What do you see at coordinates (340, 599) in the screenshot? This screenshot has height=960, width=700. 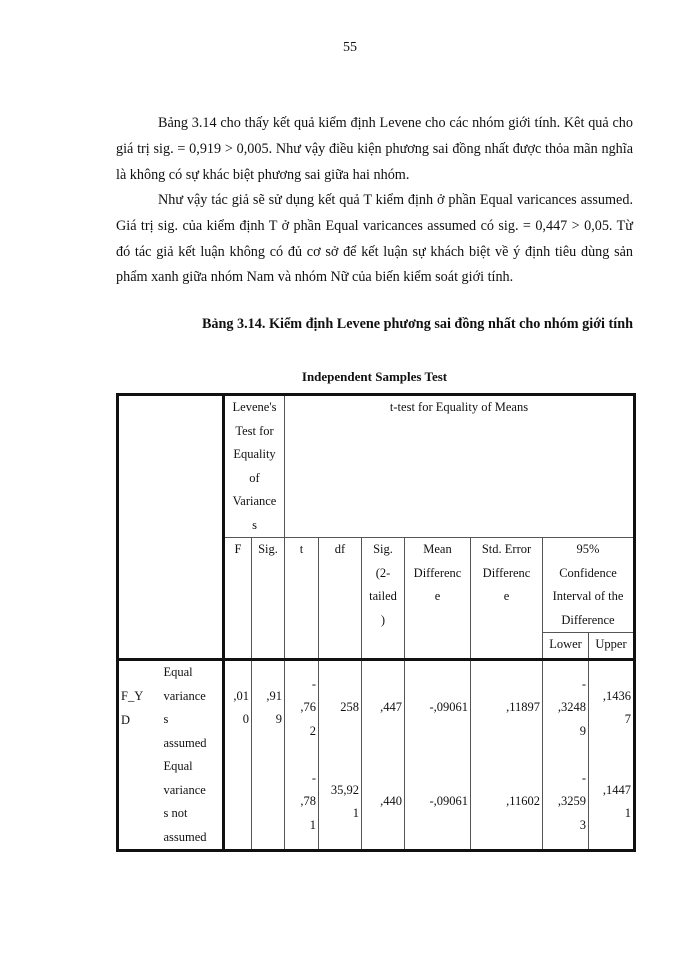 I see `header-df: df` at bounding box center [340, 599].